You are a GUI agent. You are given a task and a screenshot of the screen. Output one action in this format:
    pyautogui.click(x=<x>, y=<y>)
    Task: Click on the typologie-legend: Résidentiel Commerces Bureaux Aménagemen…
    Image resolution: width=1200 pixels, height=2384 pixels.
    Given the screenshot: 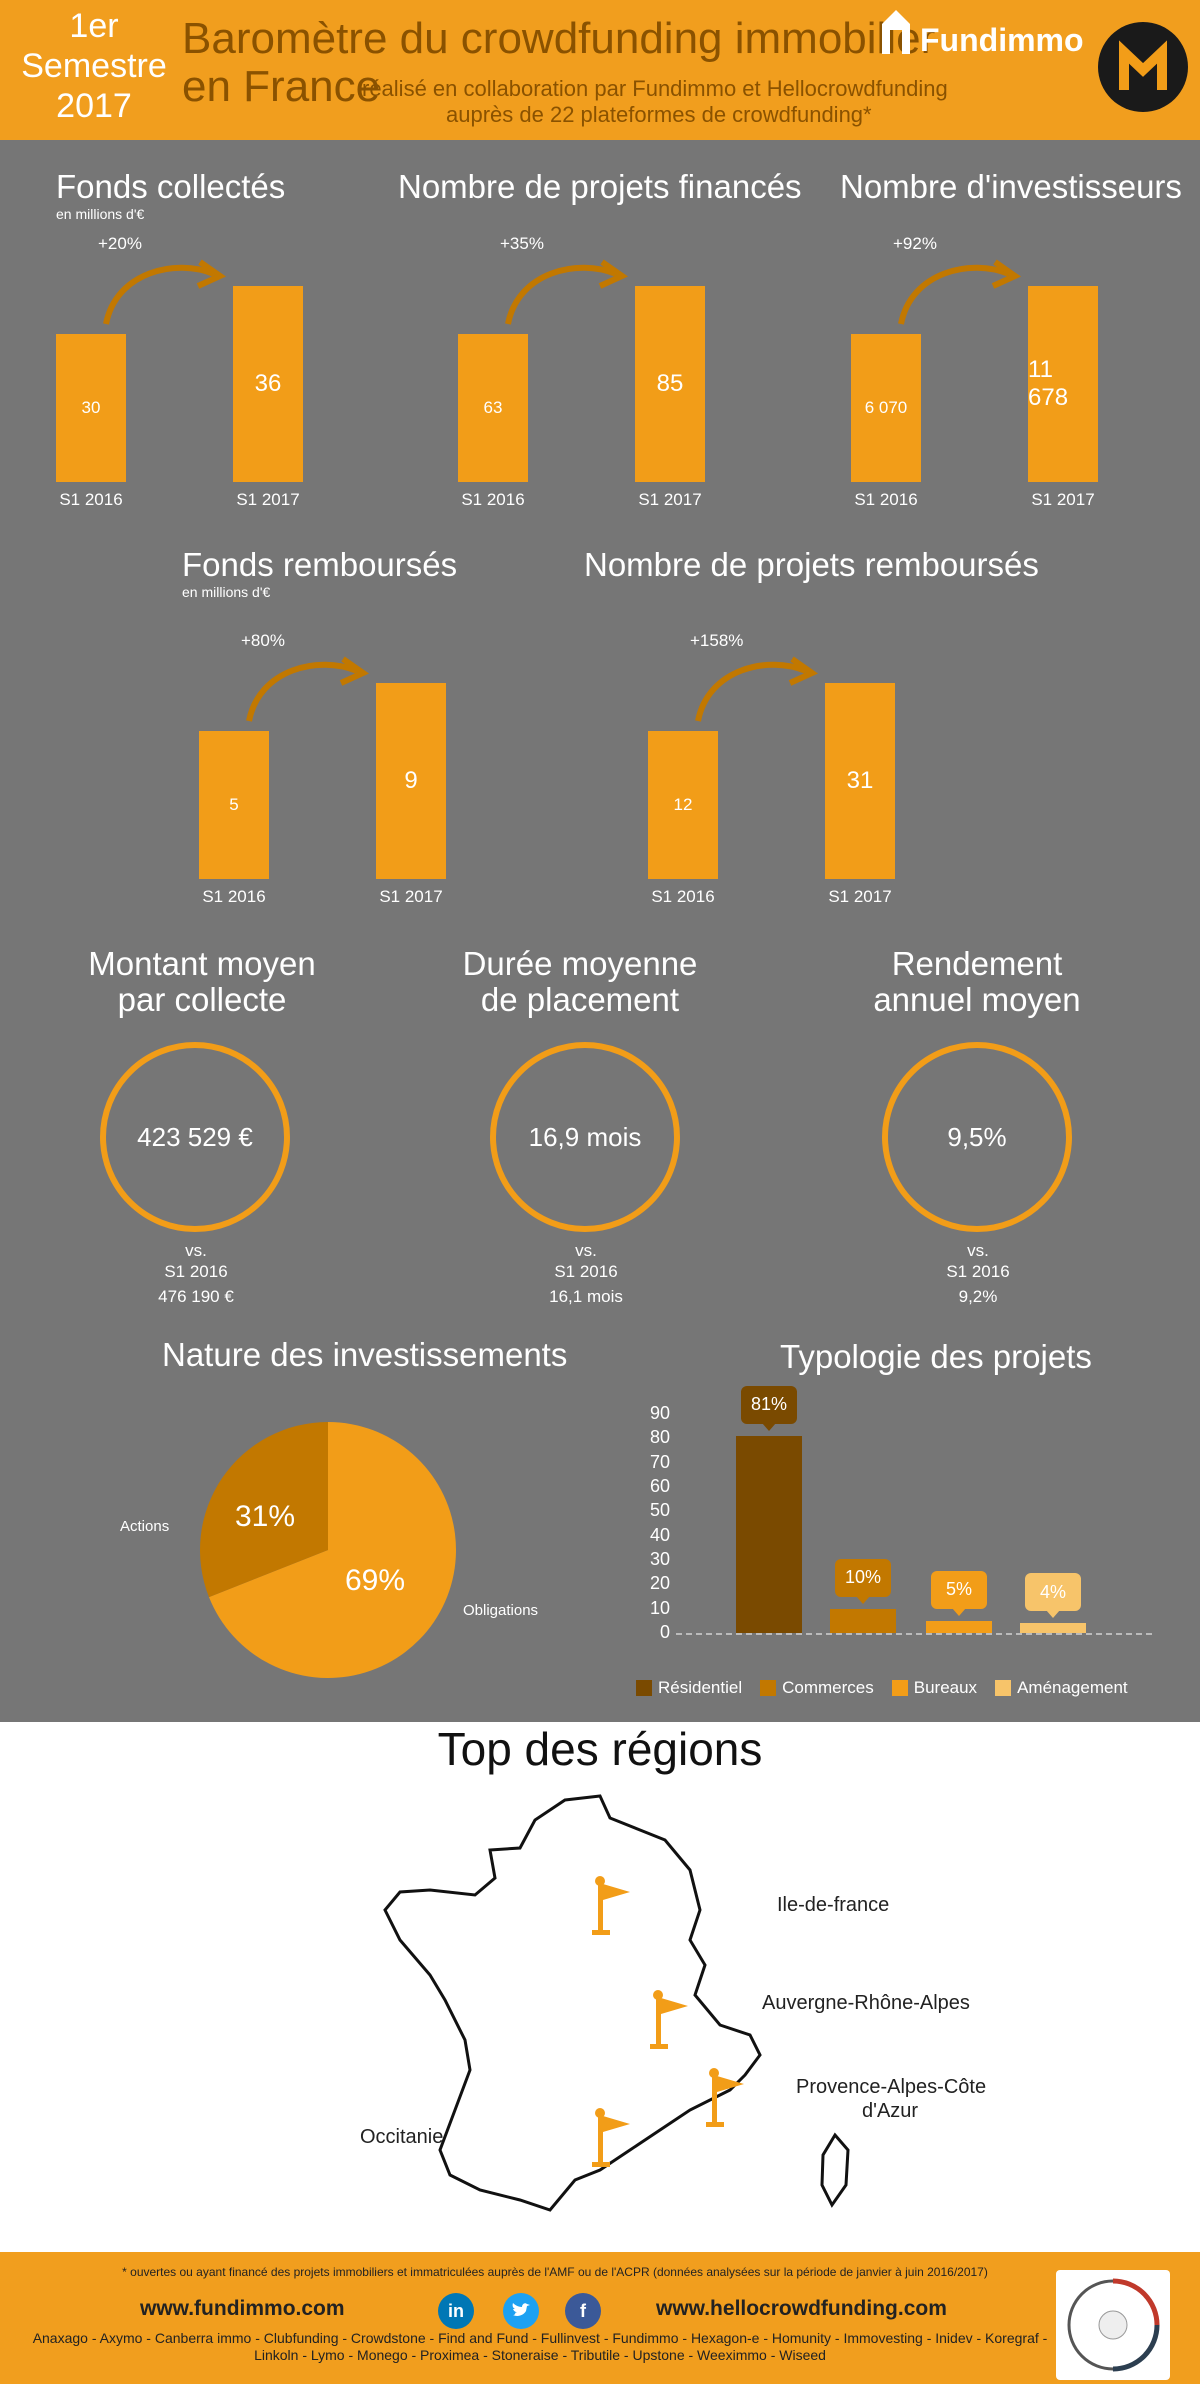 What is the action you would take?
    pyautogui.click(x=882, y=1688)
    